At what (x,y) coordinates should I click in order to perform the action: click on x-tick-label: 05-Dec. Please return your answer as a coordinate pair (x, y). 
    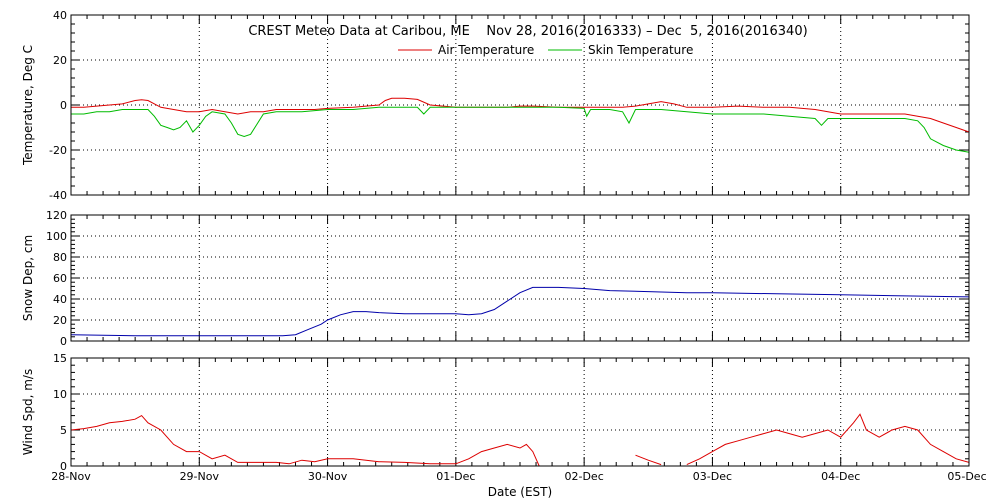
    Looking at the image, I should click on (966, 476).